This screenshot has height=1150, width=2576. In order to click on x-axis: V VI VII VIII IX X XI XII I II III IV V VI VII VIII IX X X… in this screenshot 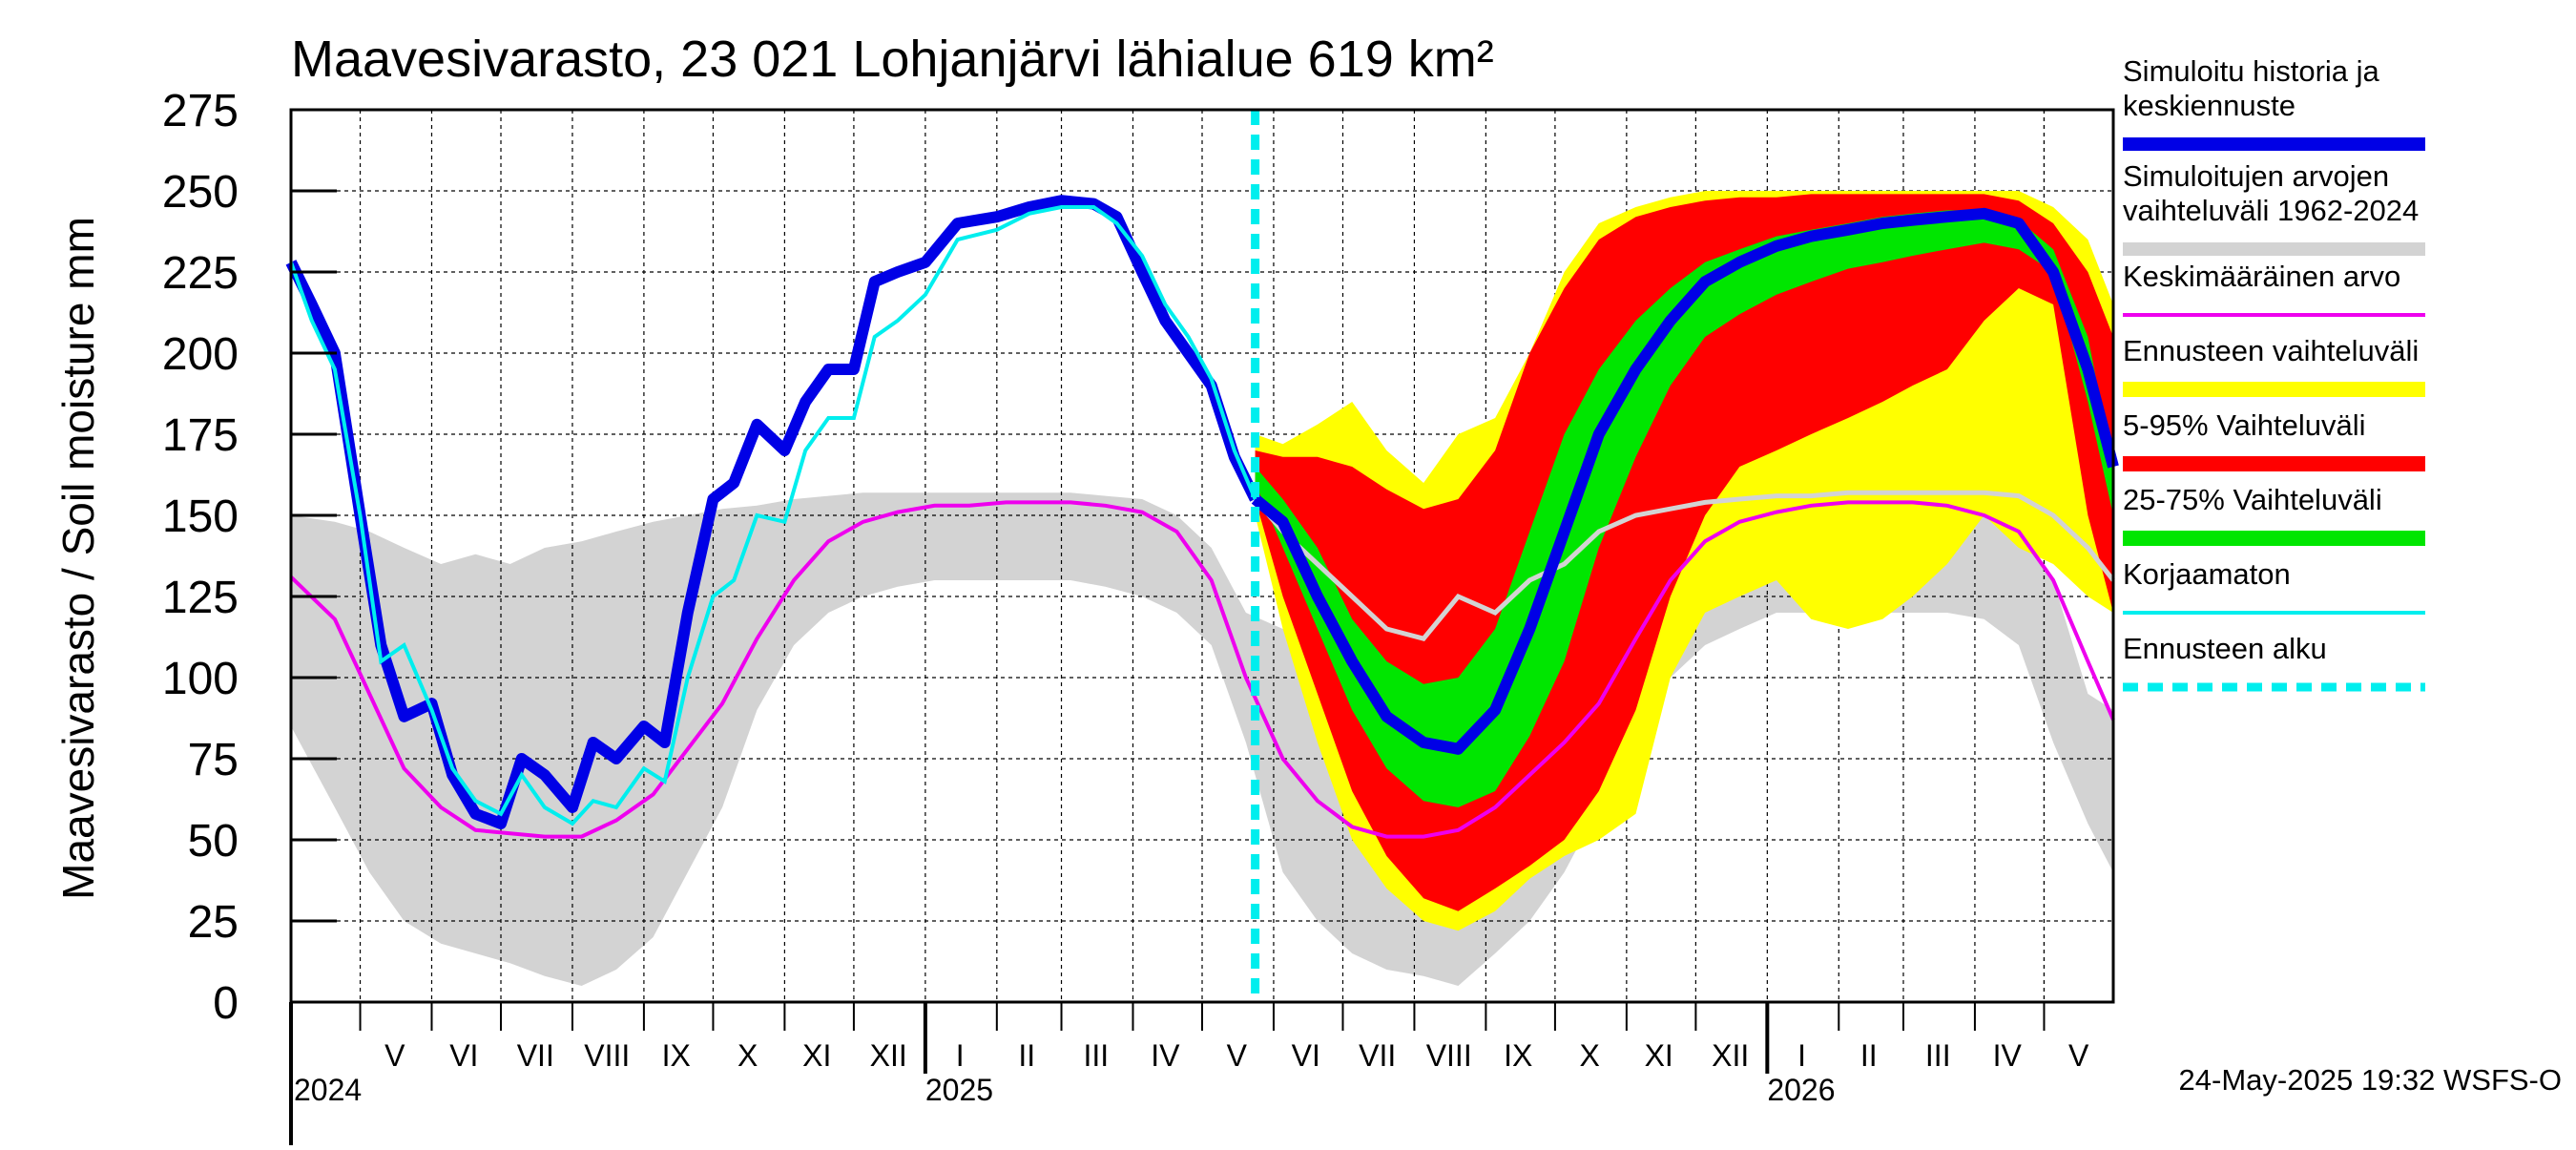, I will do `click(1189, 1076)`.